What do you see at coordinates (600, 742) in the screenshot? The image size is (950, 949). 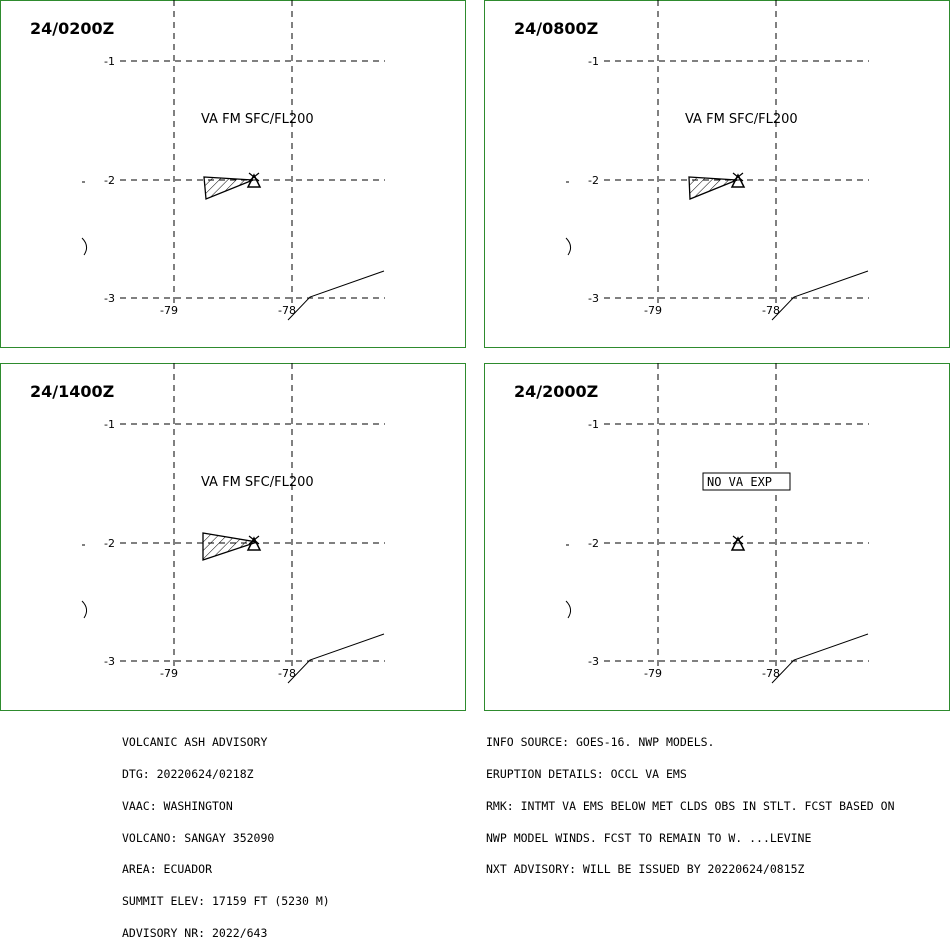 I see `advisory-line: INFO SOURCE: GOES-16. NWP MODELS.` at bounding box center [600, 742].